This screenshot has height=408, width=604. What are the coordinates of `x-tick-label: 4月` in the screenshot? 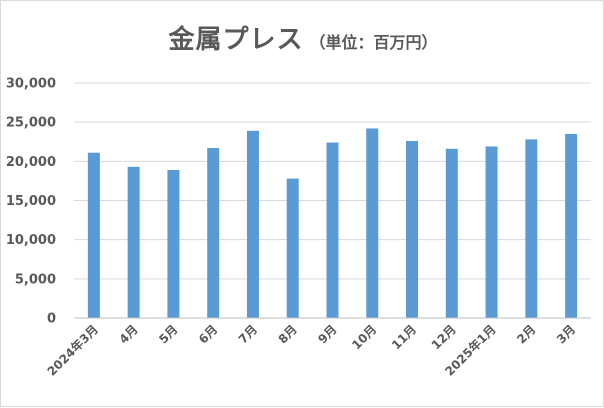 It's located at (128, 334).